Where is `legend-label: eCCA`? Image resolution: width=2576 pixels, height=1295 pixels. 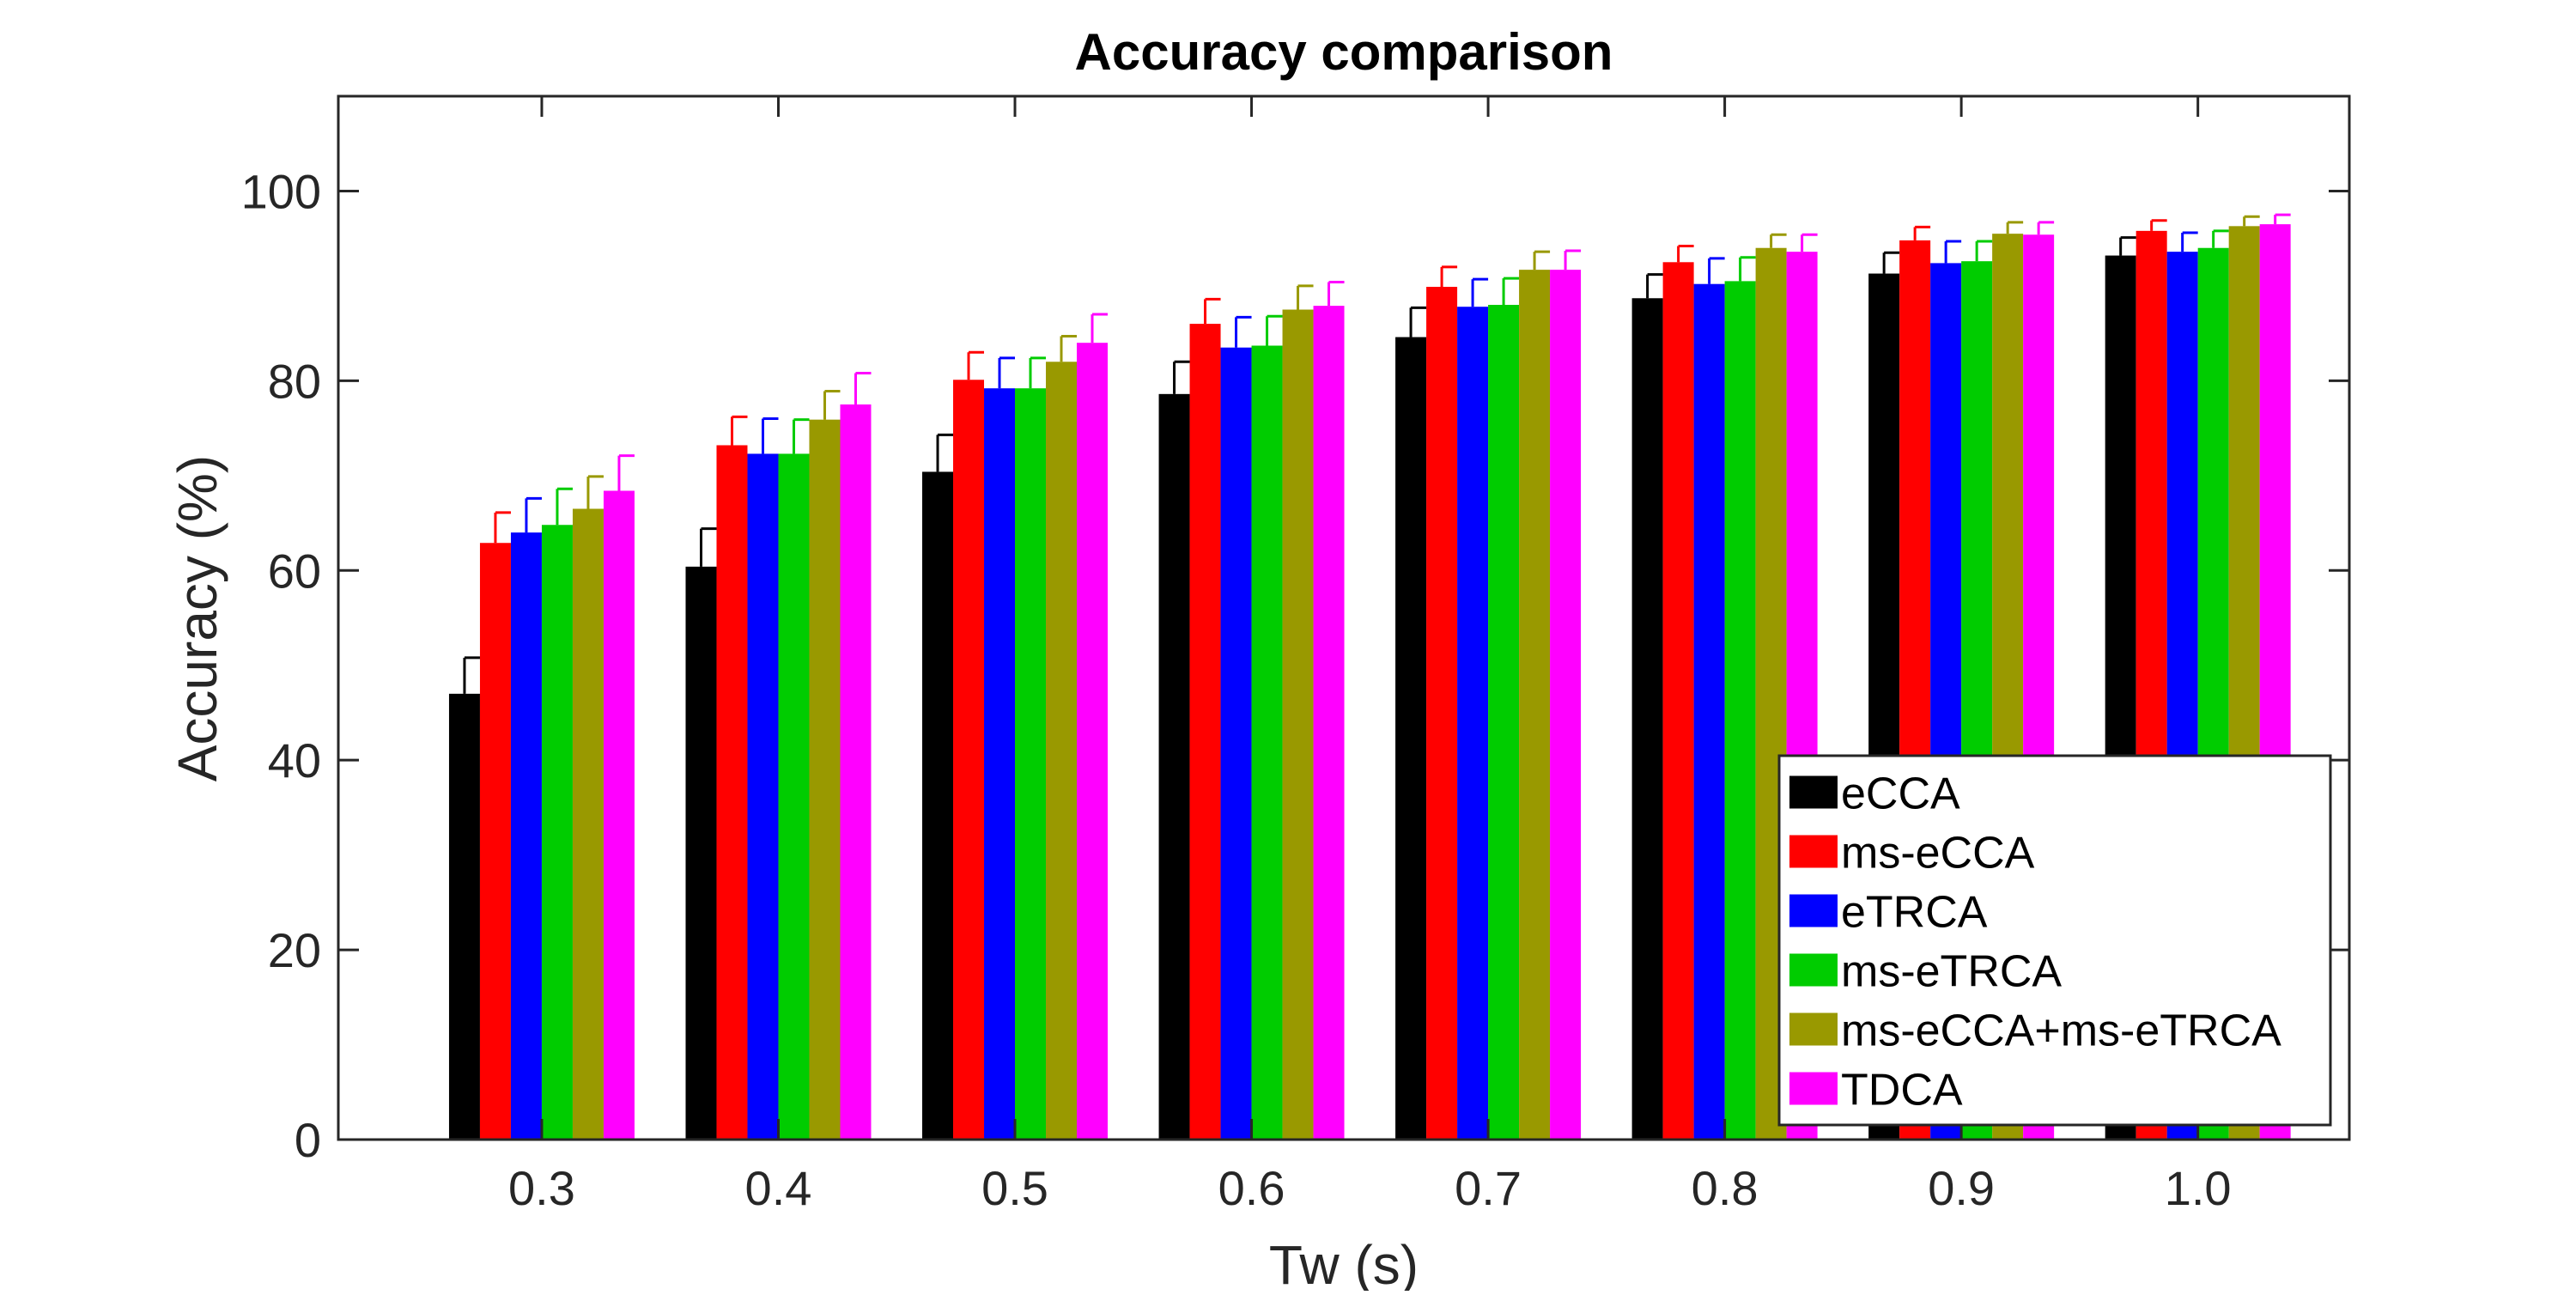
legend-label: eCCA is located at coordinates (1901, 794).